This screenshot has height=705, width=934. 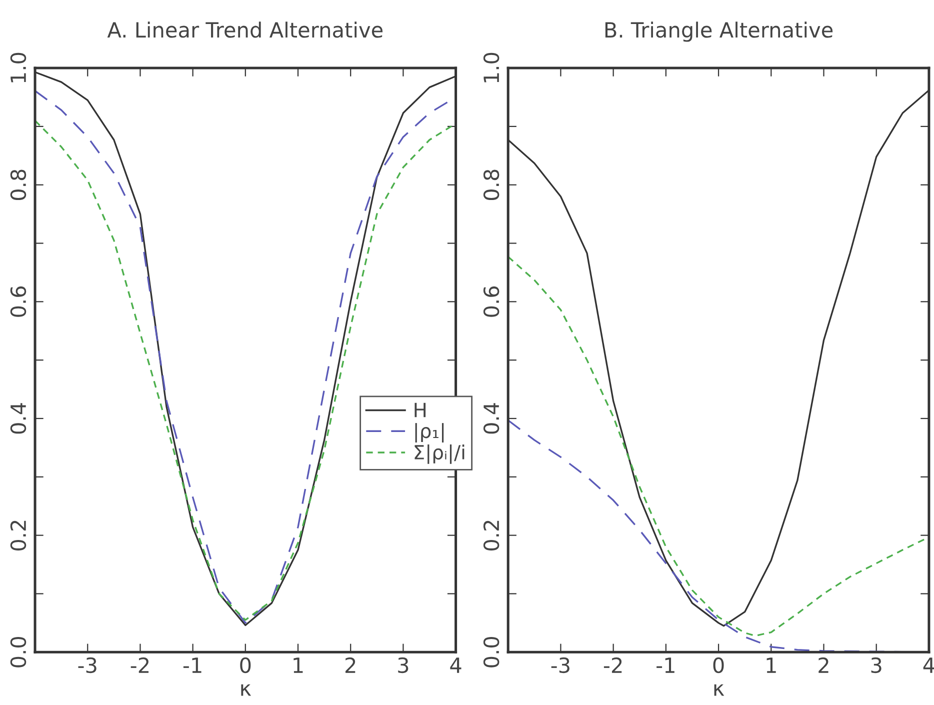 I want to click on legend-label: |ρ₁|, so click(x=429, y=432).